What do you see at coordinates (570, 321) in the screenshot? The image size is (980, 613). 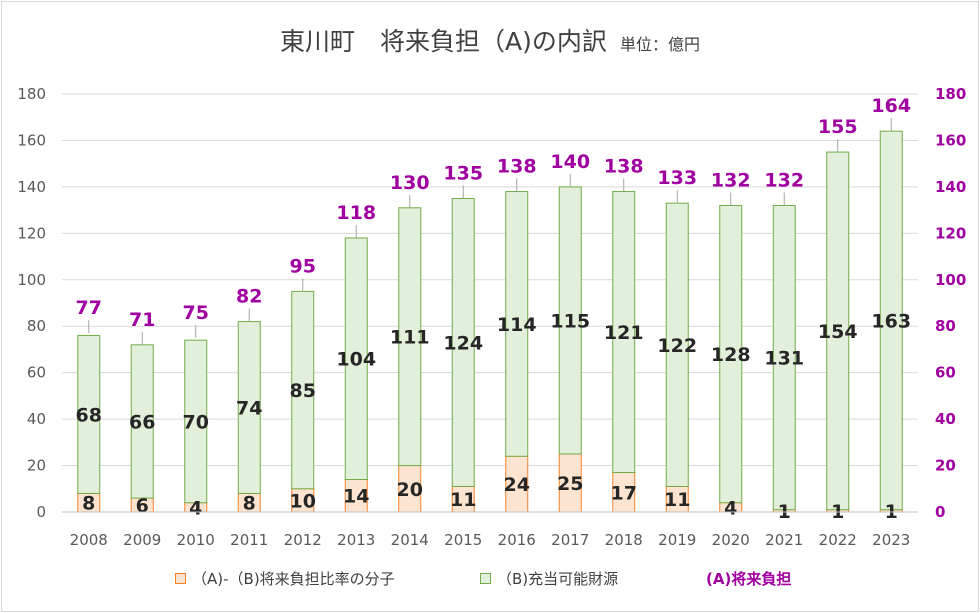 I see `data-label-resources: 115` at bounding box center [570, 321].